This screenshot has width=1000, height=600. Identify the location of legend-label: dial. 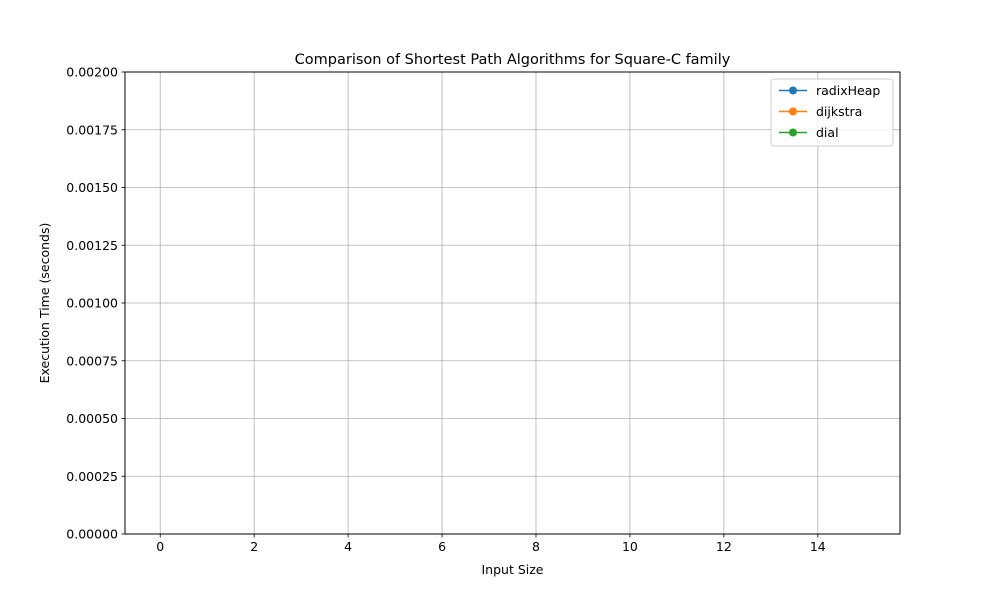
(827, 132).